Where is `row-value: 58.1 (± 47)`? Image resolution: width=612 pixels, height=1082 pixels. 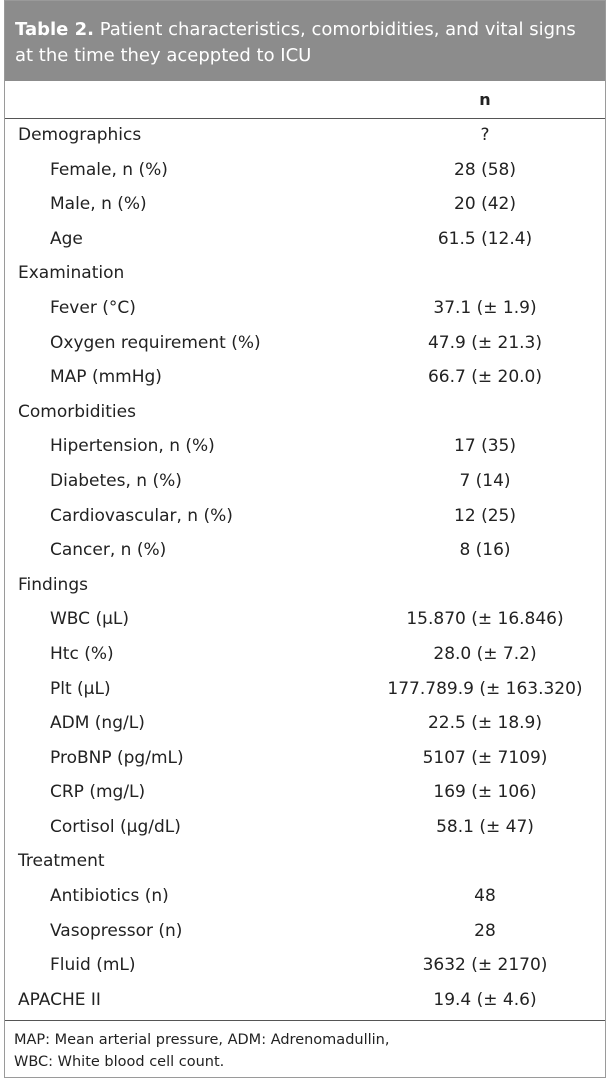 row-value: 58.1 (± 47) is located at coordinates (485, 826).